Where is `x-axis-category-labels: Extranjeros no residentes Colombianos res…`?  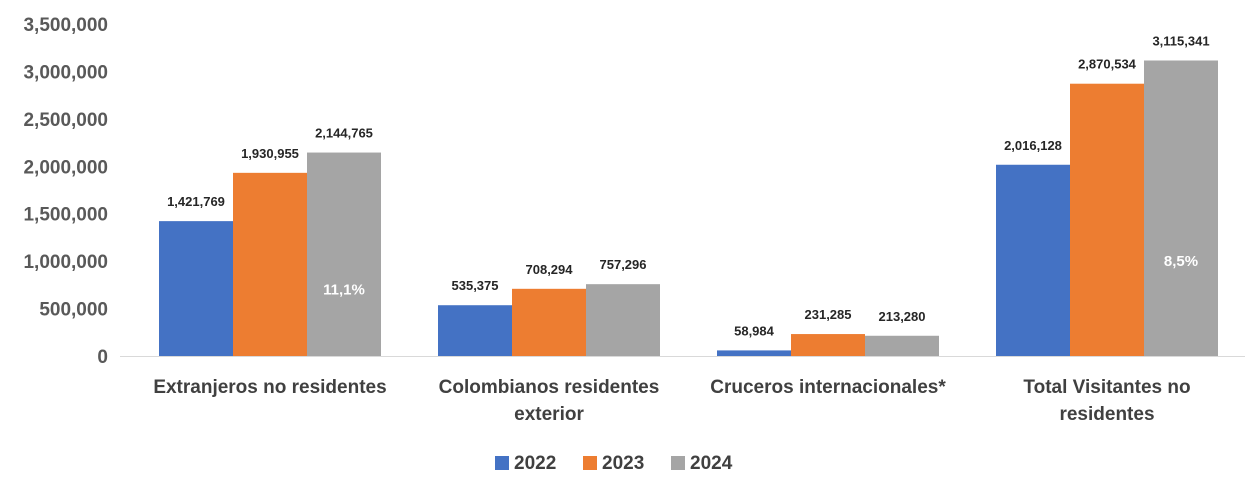 x-axis-category-labels: Extranjeros no residentes Colombianos res… is located at coordinates (671, 401).